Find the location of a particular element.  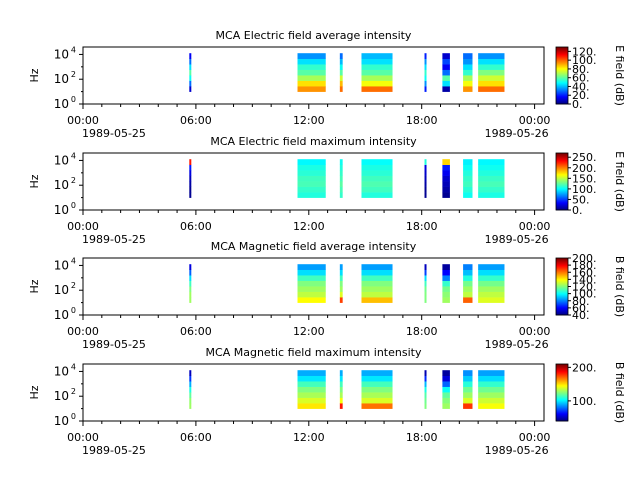

colorbar-tick-label: 140. is located at coordinates (584, 279).